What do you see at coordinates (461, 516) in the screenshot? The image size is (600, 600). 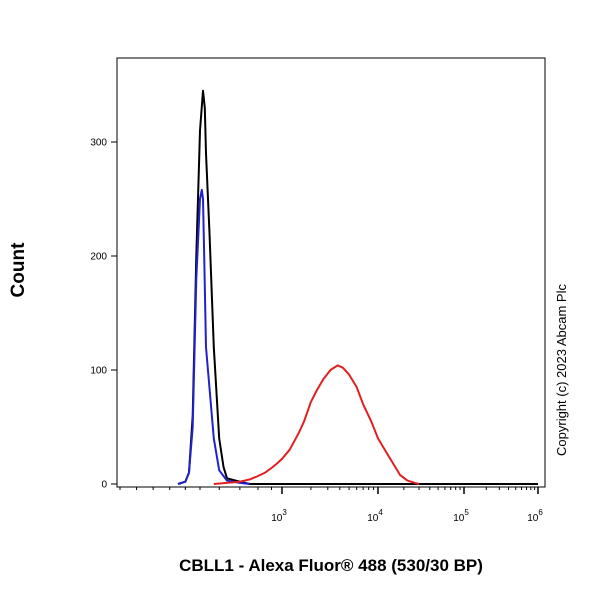 I see `x-tick-label: 10⁵` at bounding box center [461, 516].